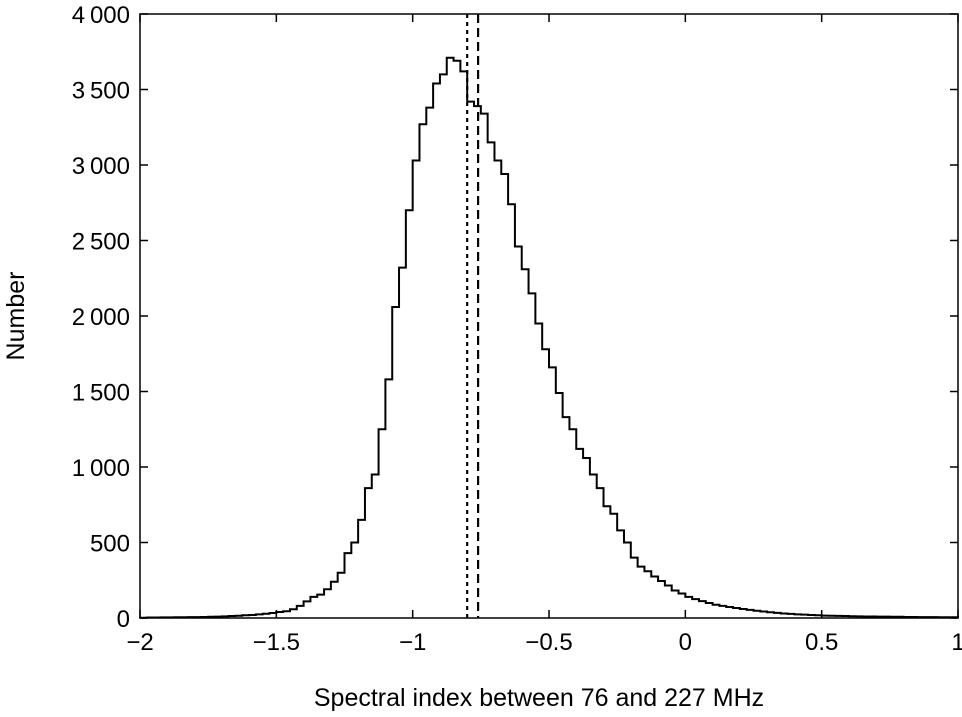 The image size is (962, 717). What do you see at coordinates (101, 317) in the screenshot?
I see `y-tick-label: 2 000` at bounding box center [101, 317].